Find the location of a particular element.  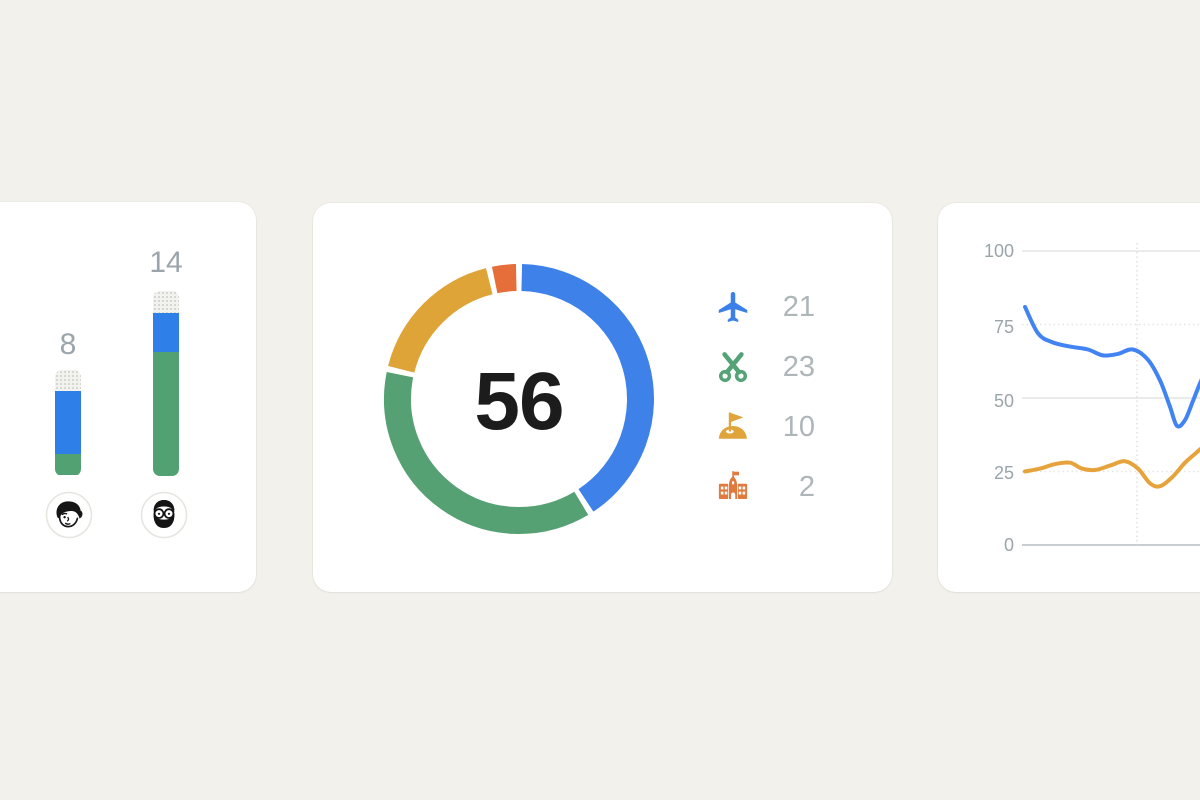

golf-flag-icon is located at coordinates (732, 425).